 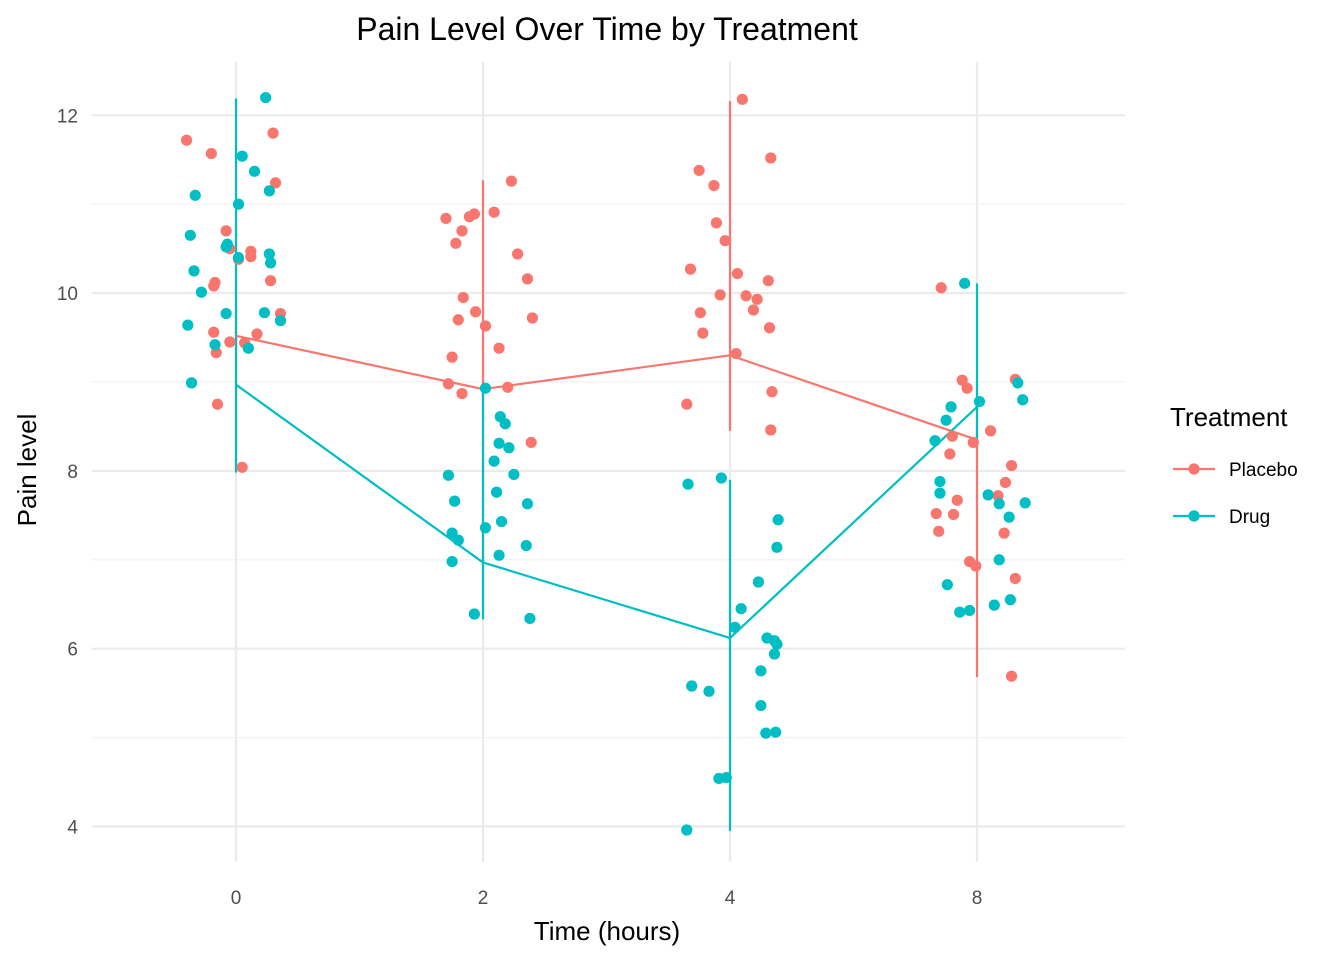 What do you see at coordinates (607, 29) in the screenshot?
I see `chart-title: Pain Level Over Time by Treatment` at bounding box center [607, 29].